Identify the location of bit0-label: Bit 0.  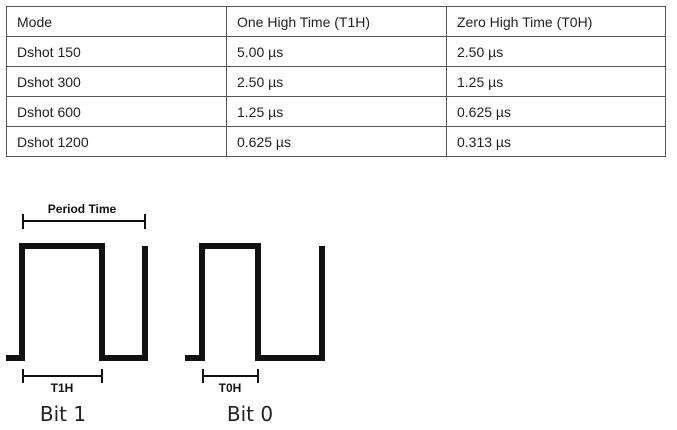
(250, 414).